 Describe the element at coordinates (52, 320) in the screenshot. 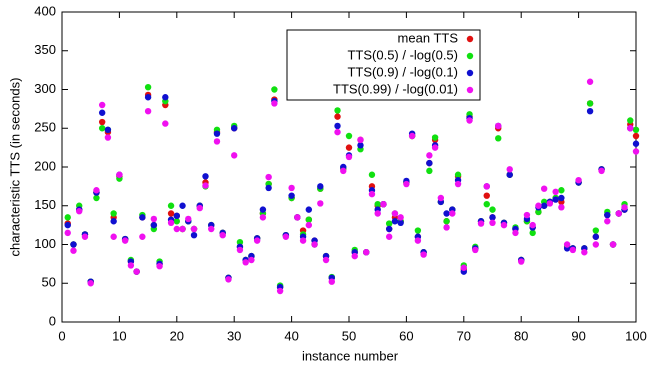

I see `y-tick-label: 0` at that location.